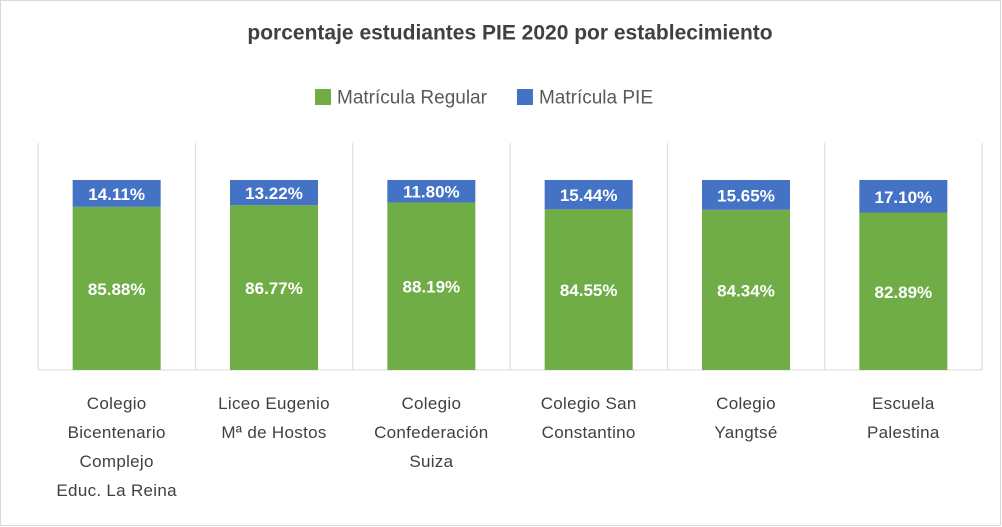  I want to click on data-label: 84.34%, so click(746, 290).